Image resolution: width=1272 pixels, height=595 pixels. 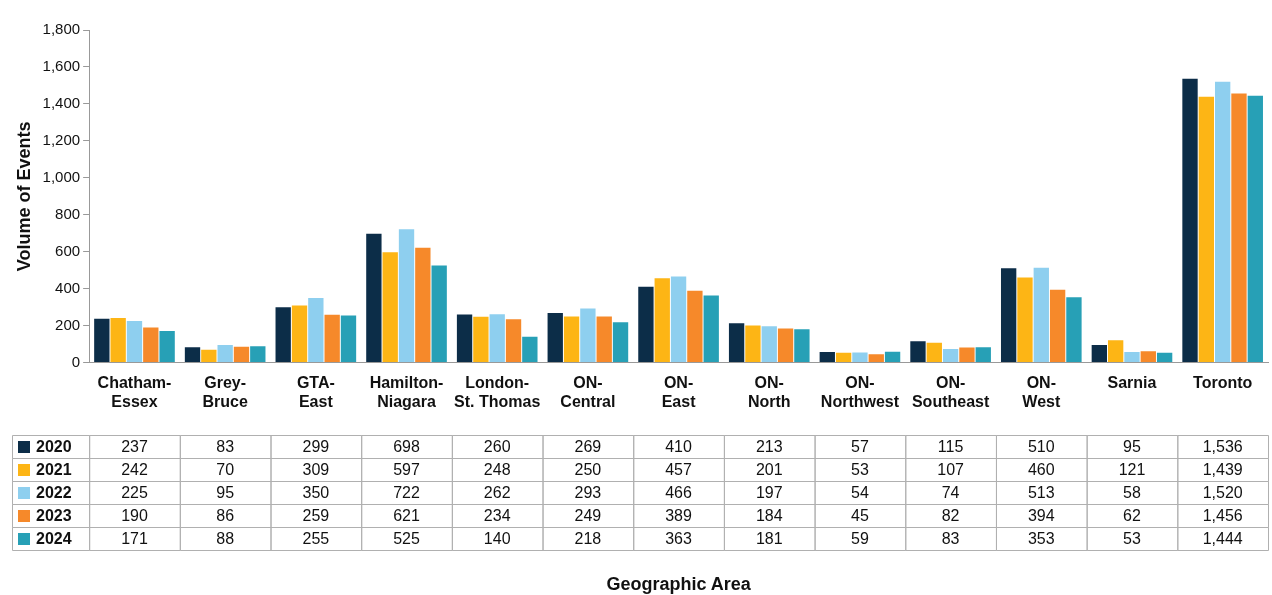 I want to click on data-label: 115, so click(x=950, y=446).